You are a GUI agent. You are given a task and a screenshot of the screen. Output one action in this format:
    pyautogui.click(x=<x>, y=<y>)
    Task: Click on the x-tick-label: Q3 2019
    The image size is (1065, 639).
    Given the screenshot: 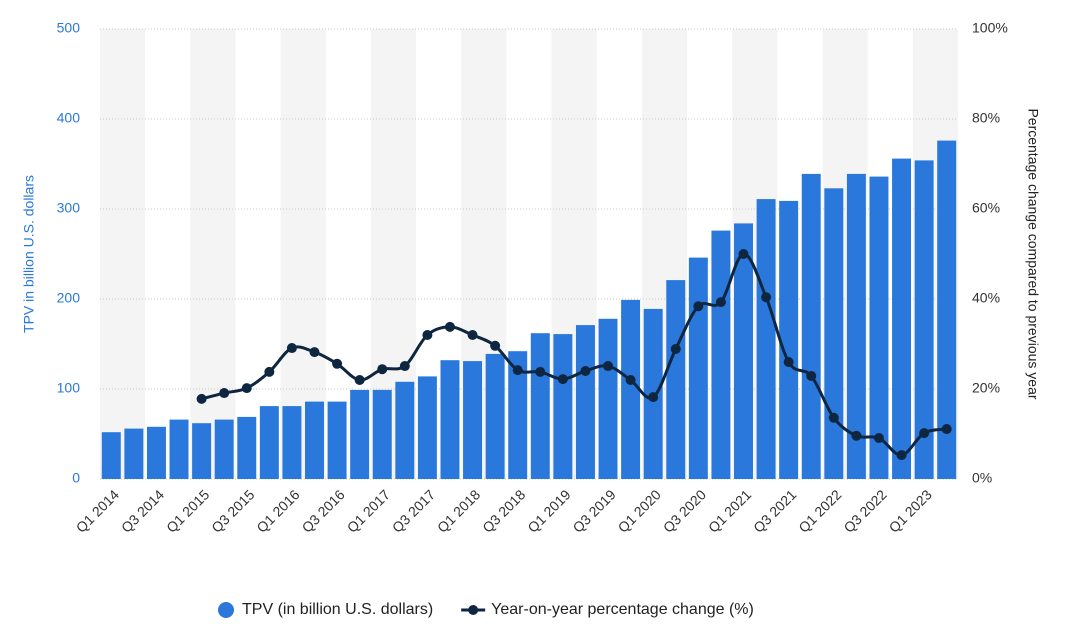 What is the action you would take?
    pyautogui.click(x=593, y=510)
    